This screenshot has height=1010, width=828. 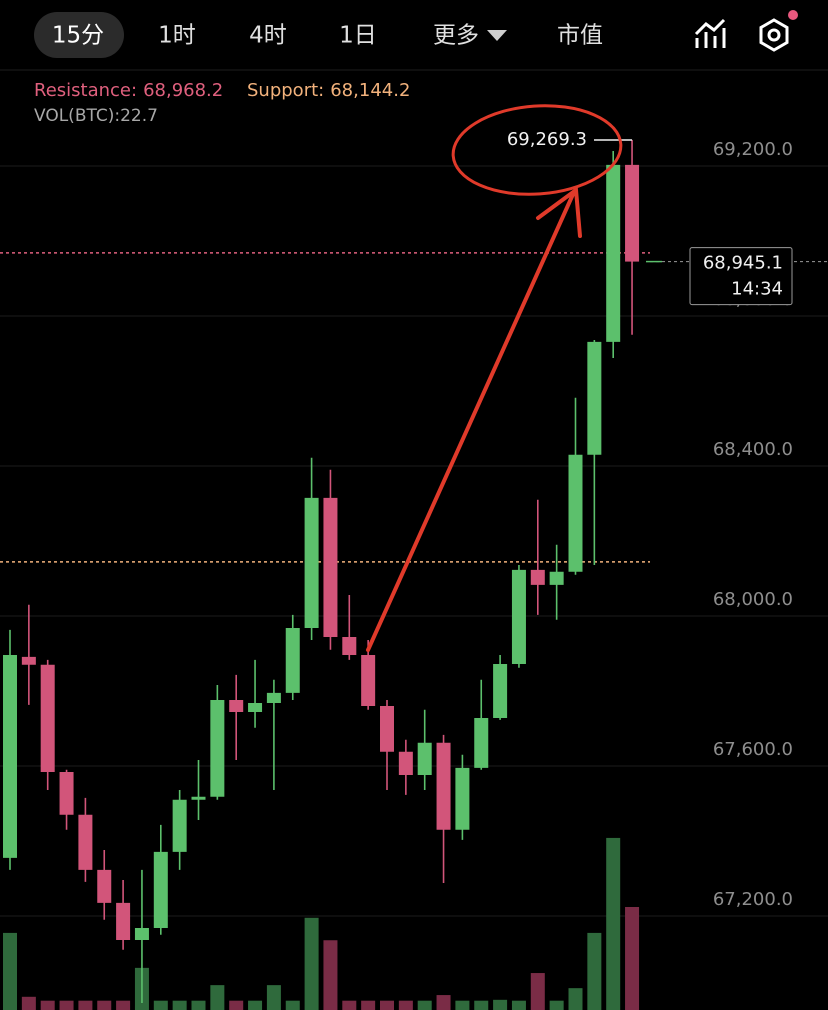 I want to click on volume-label: VOL(BTC):22.7, so click(x=96, y=116).